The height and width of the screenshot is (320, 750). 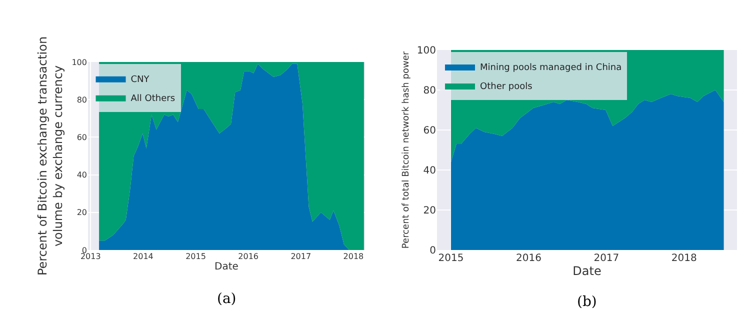 What do you see at coordinates (506, 87) in the screenshot?
I see `legend-label: Other pools` at bounding box center [506, 87].